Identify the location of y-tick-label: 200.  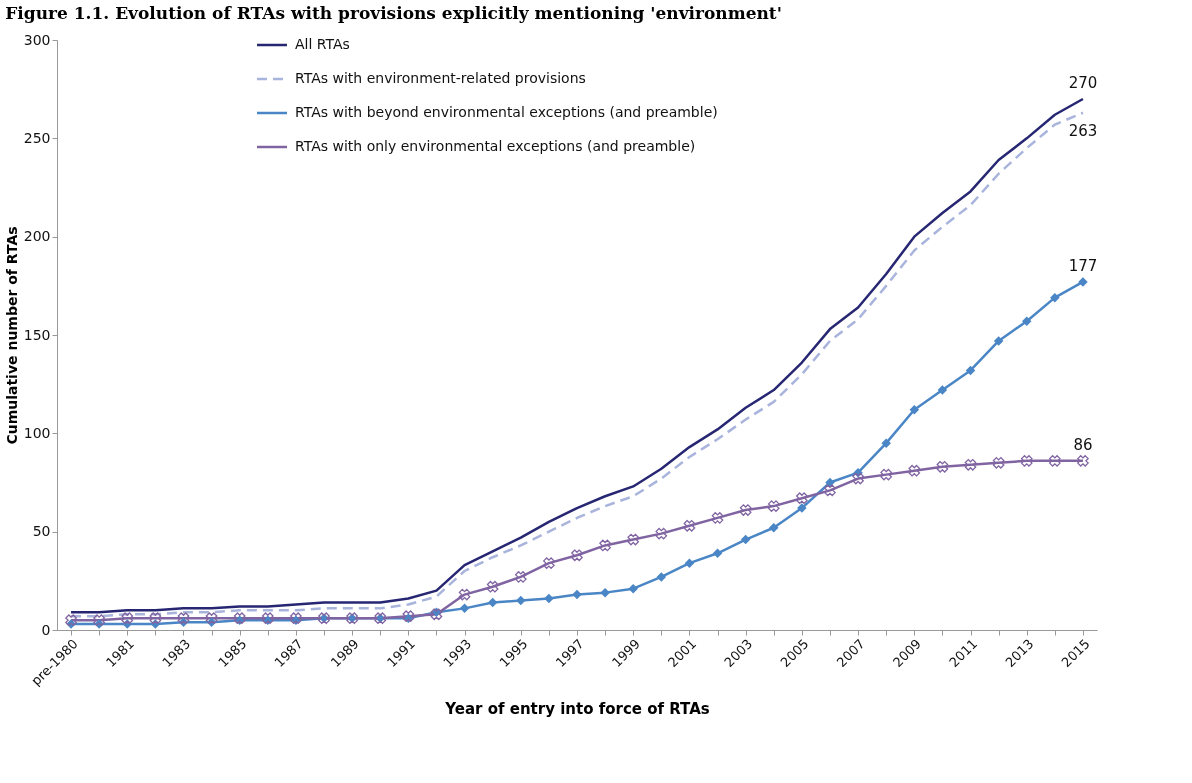
(37, 236).